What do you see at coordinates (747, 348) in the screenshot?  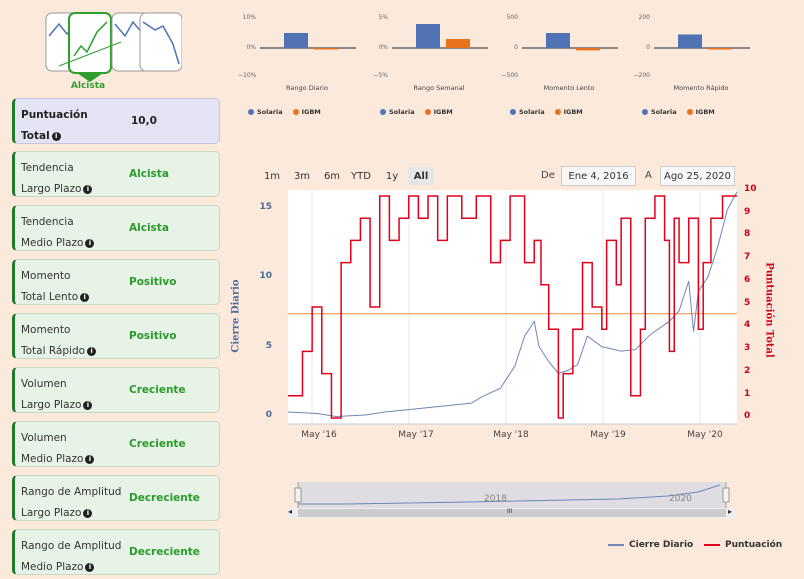 I see `right-tick: 3` at bounding box center [747, 348].